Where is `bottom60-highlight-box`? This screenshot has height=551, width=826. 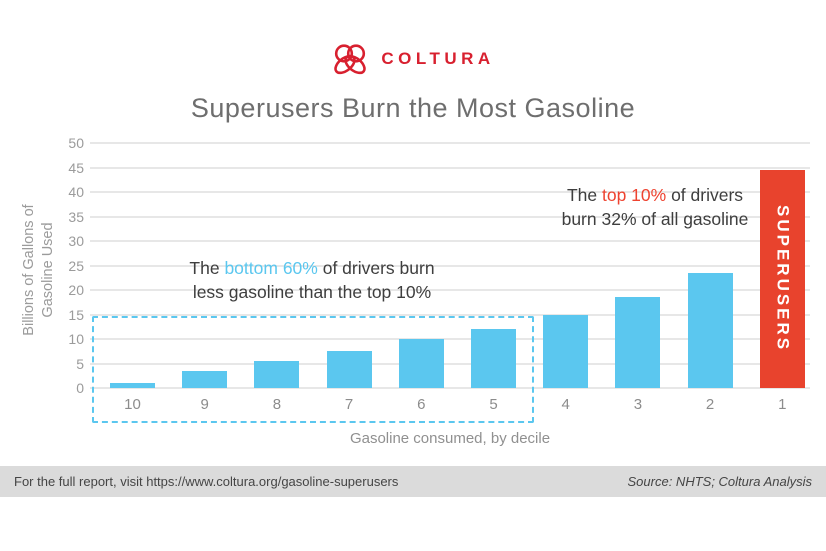 bottom60-highlight-box is located at coordinates (313, 369).